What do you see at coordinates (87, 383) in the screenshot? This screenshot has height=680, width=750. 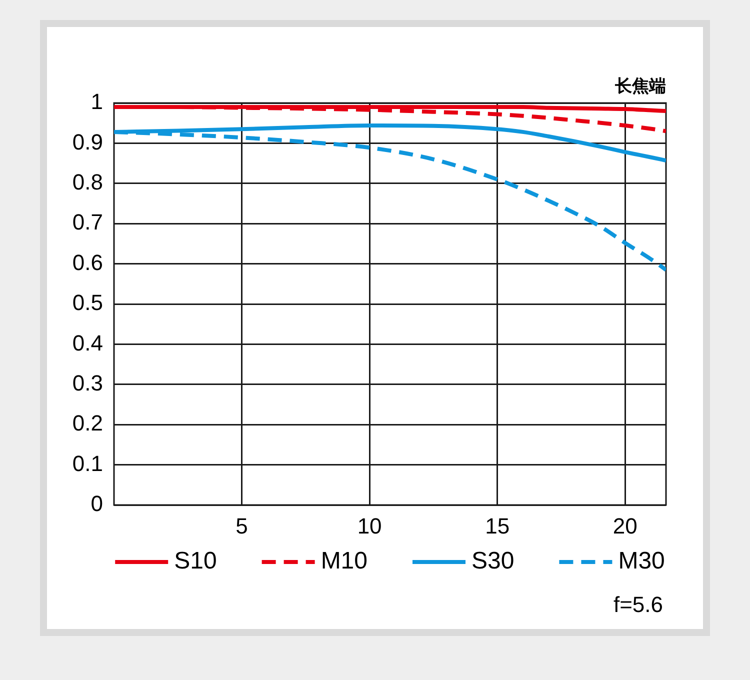 I see `y-tick-label: 0.3` at bounding box center [87, 383].